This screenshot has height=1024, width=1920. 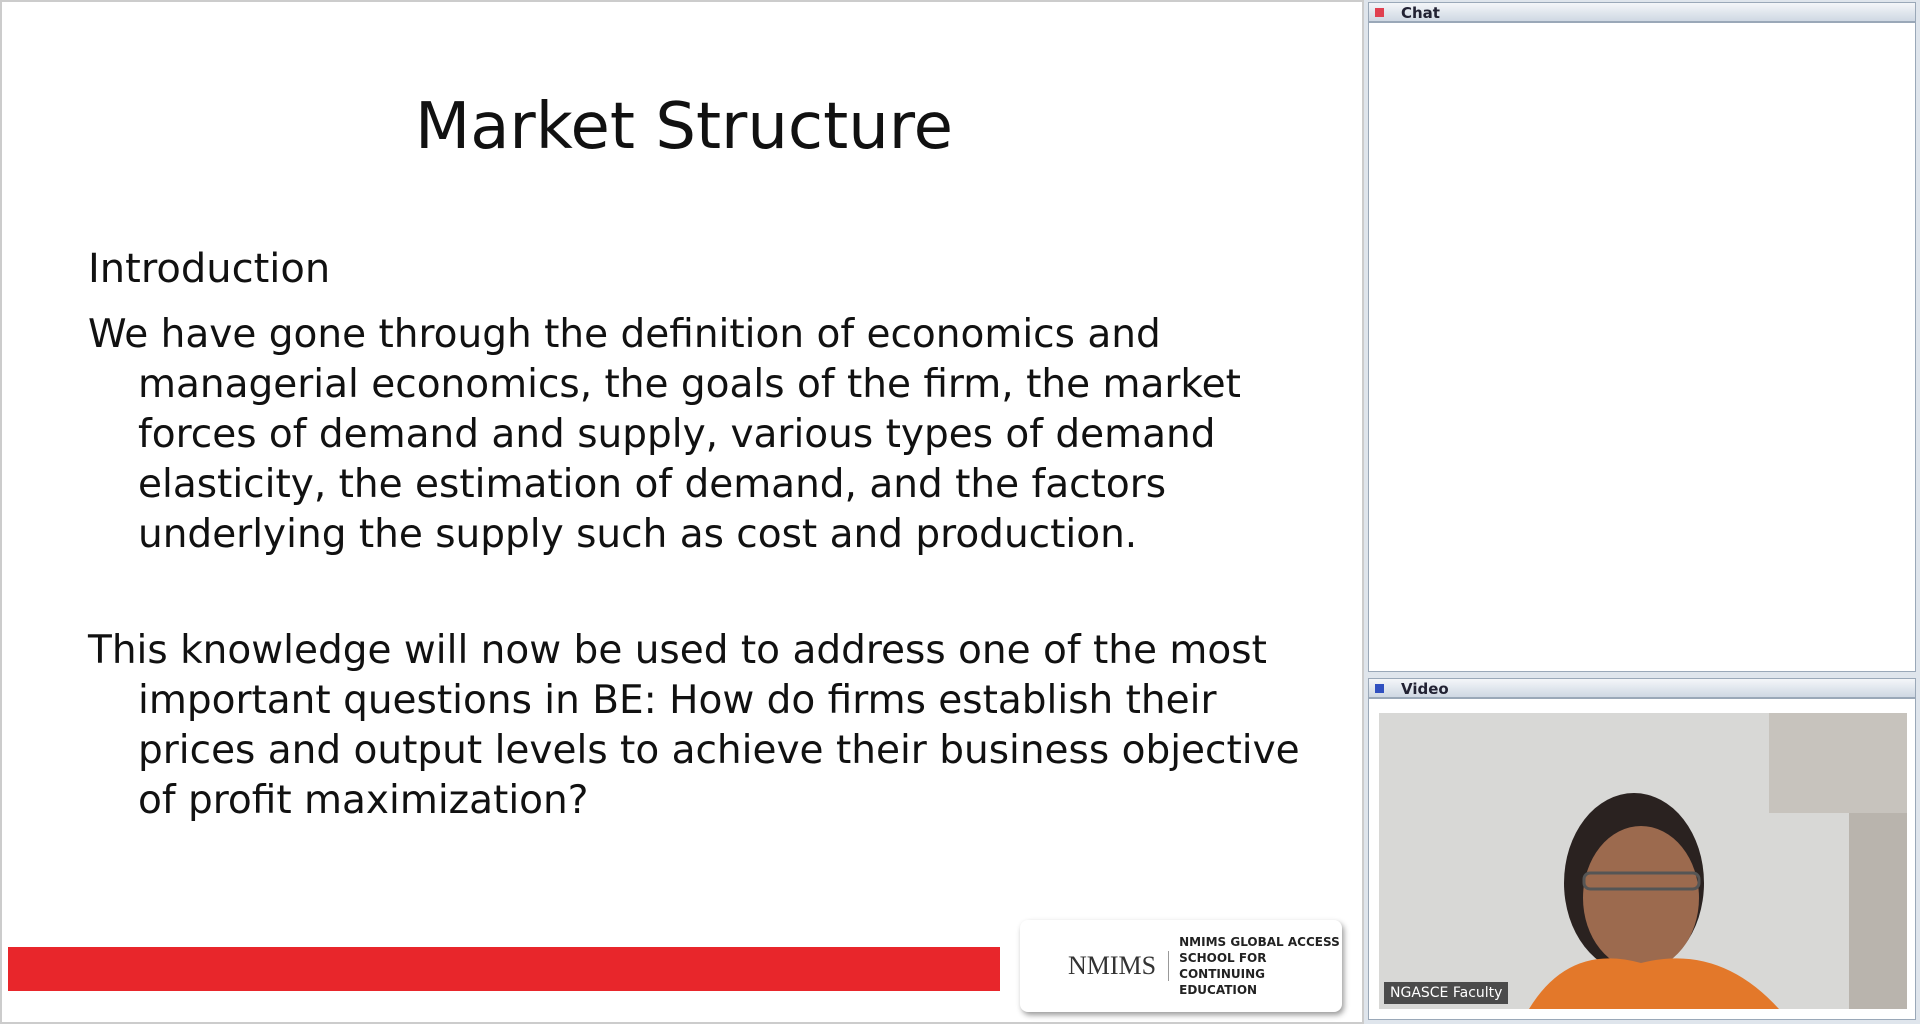 I want to click on video-header: Video, so click(x=1642, y=688).